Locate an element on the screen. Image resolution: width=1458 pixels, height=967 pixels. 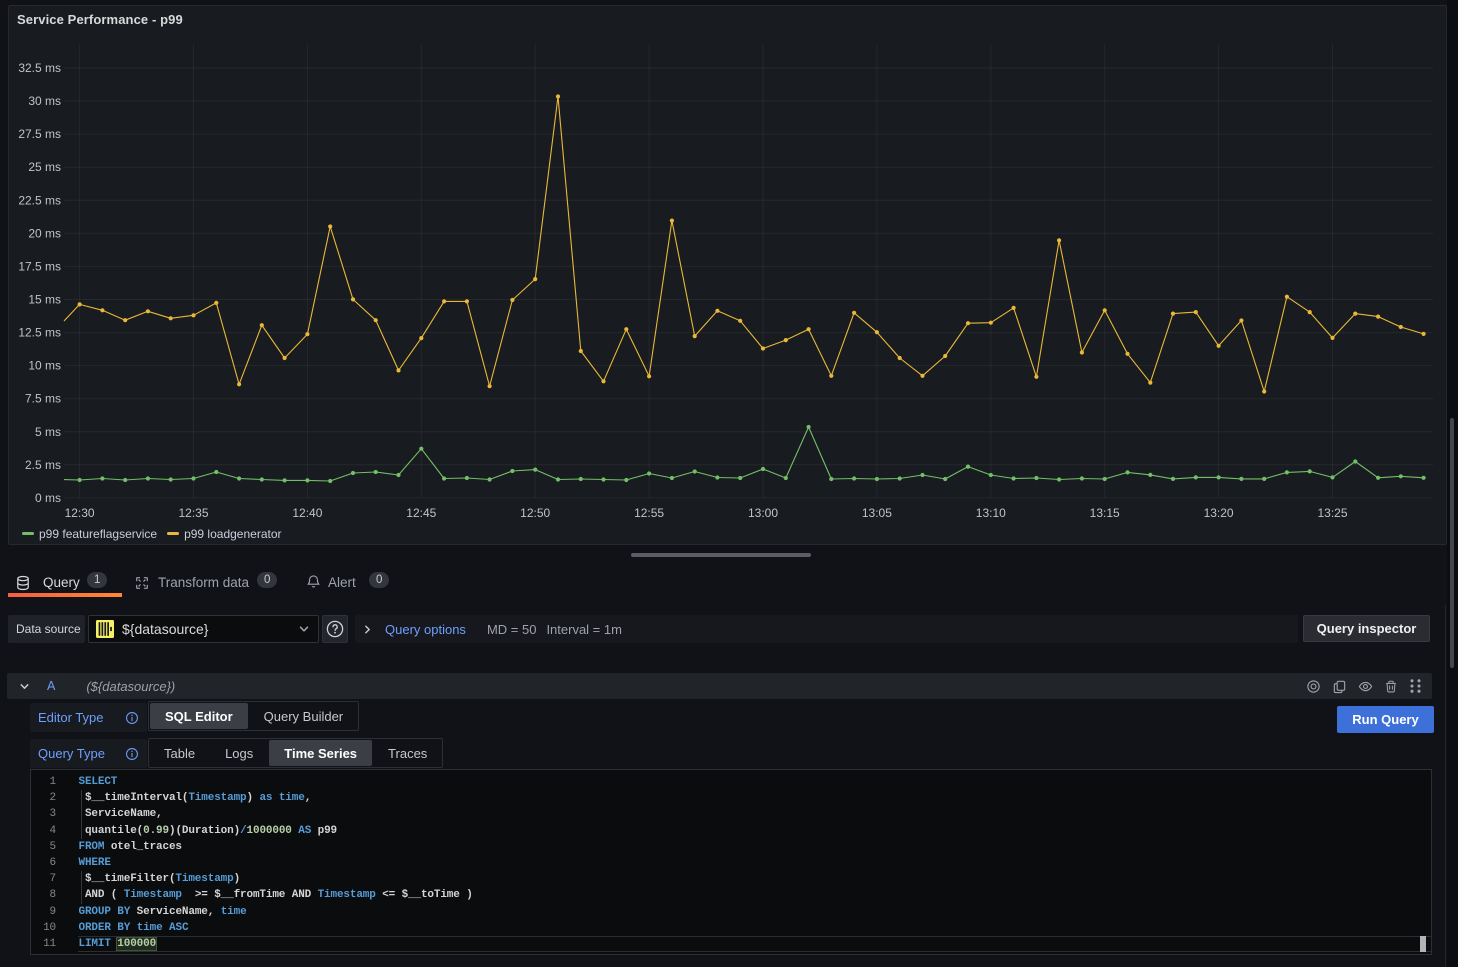
svg-text: 22.5 ms is located at coordinates (39, 200).